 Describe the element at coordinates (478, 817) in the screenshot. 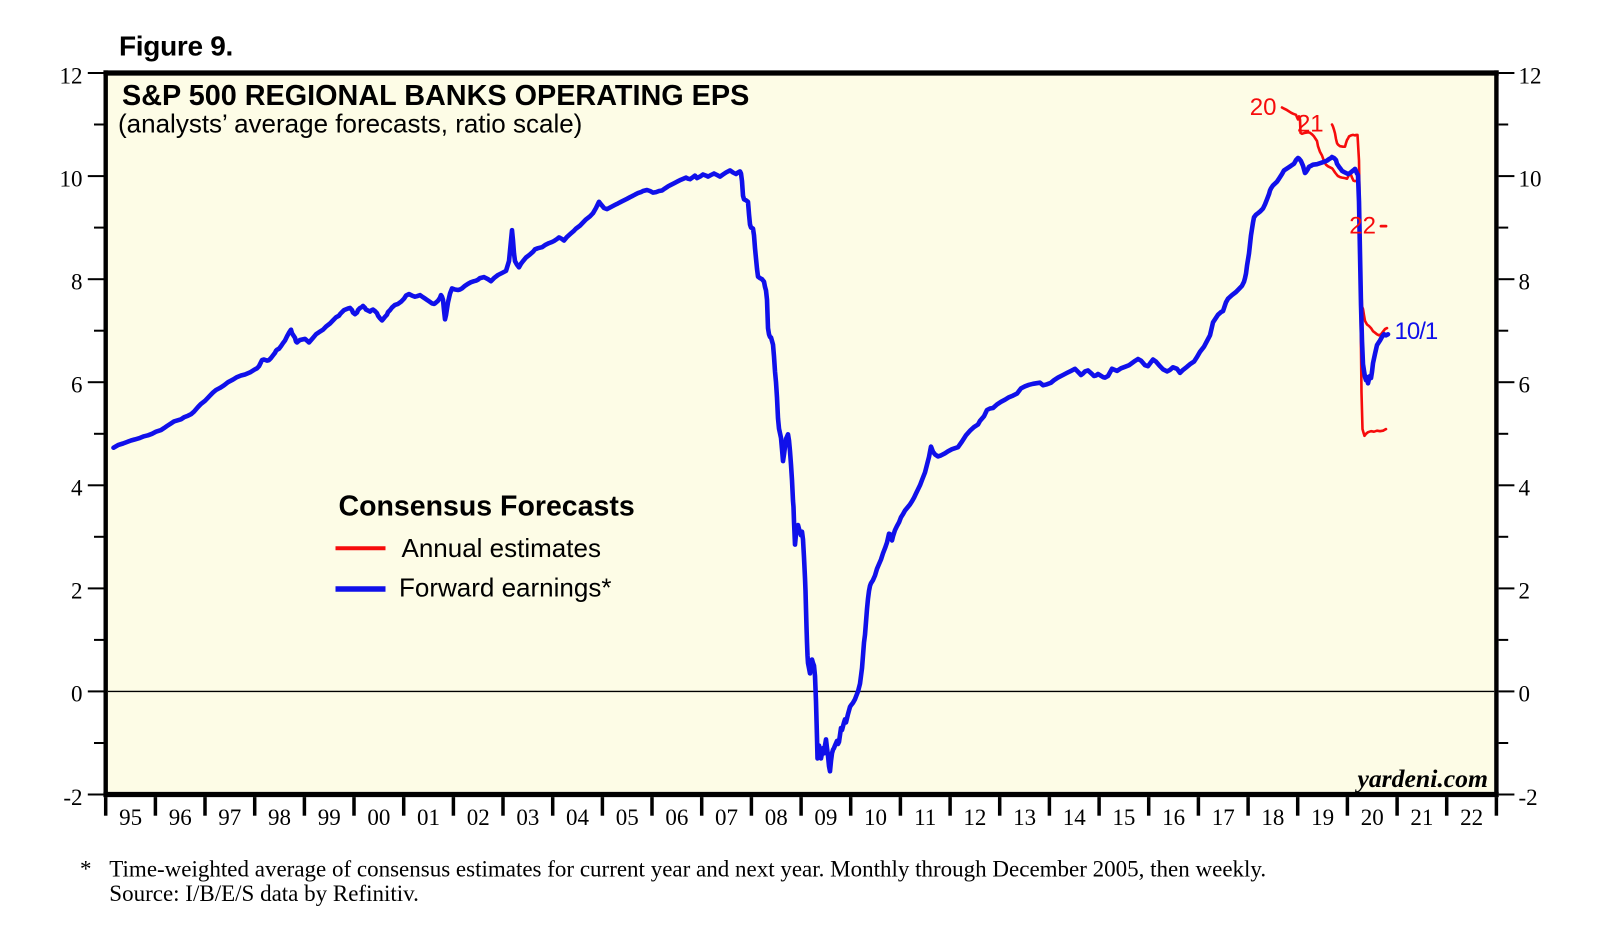

I see `svg-text: 02` at that location.